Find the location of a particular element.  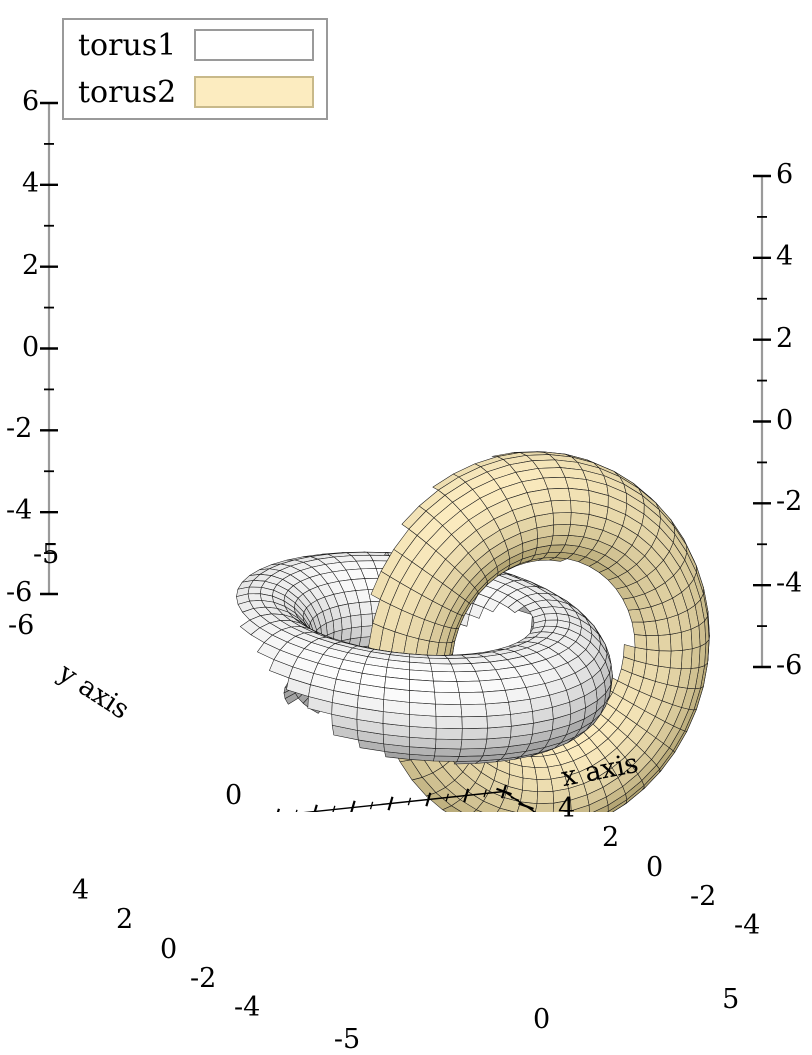

y-tick-label: -2 is located at coordinates (203, 978).